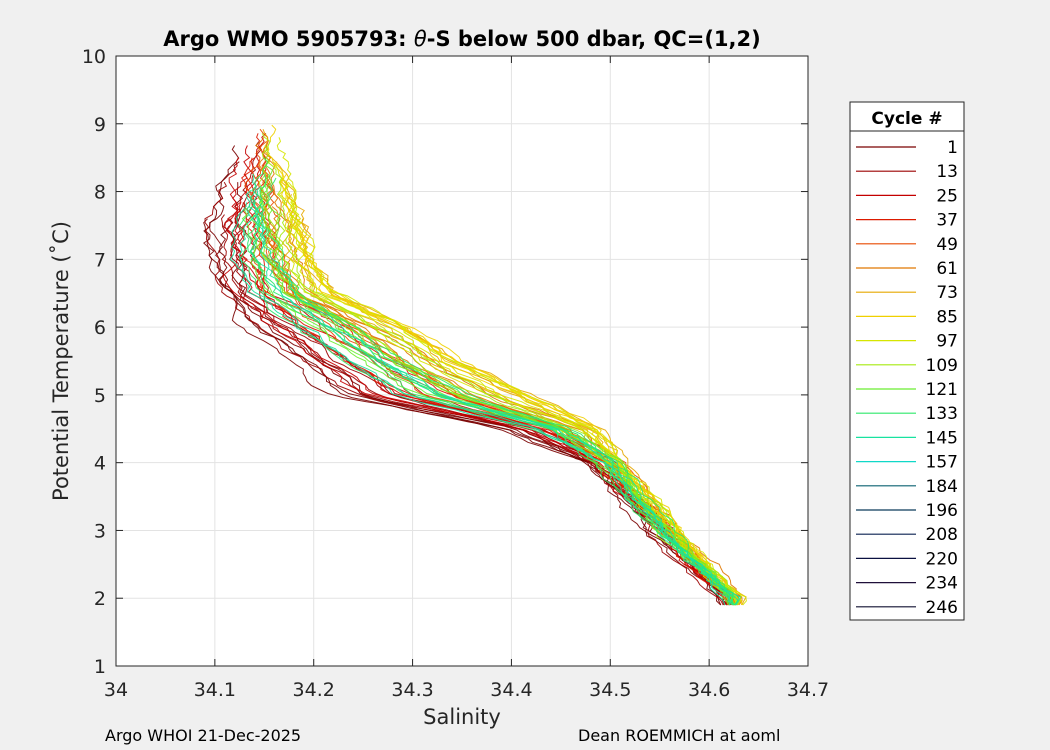 The height and width of the screenshot is (750, 1050). What do you see at coordinates (952, 148) in the screenshot?
I see `legend-label-1: 1` at bounding box center [952, 148].